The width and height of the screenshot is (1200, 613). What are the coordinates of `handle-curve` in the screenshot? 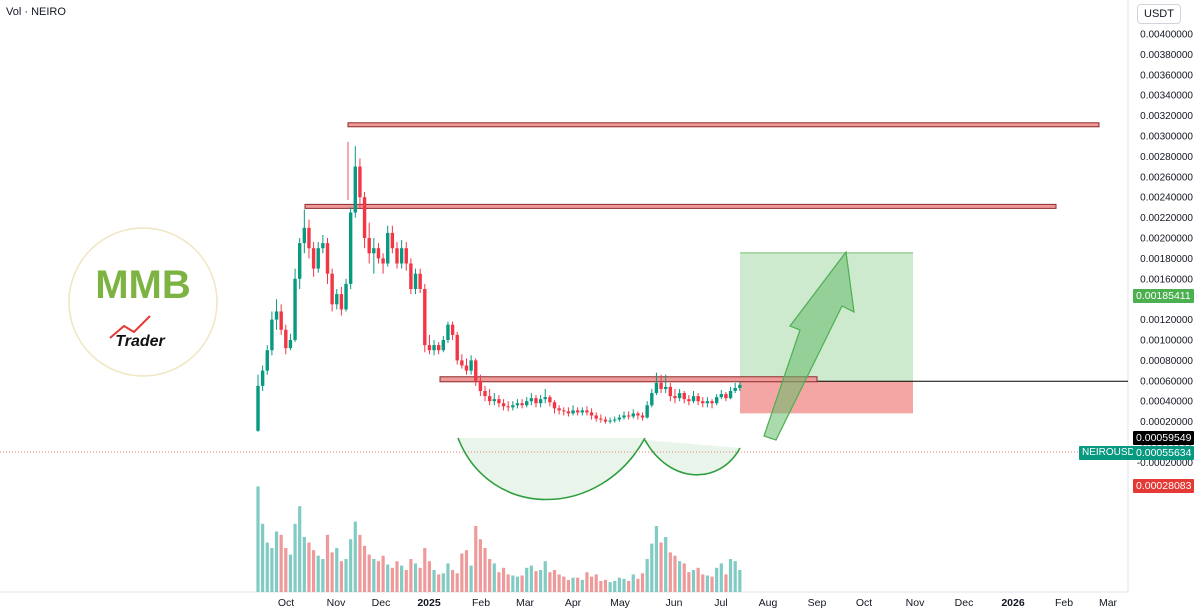 It's located at (692, 457).